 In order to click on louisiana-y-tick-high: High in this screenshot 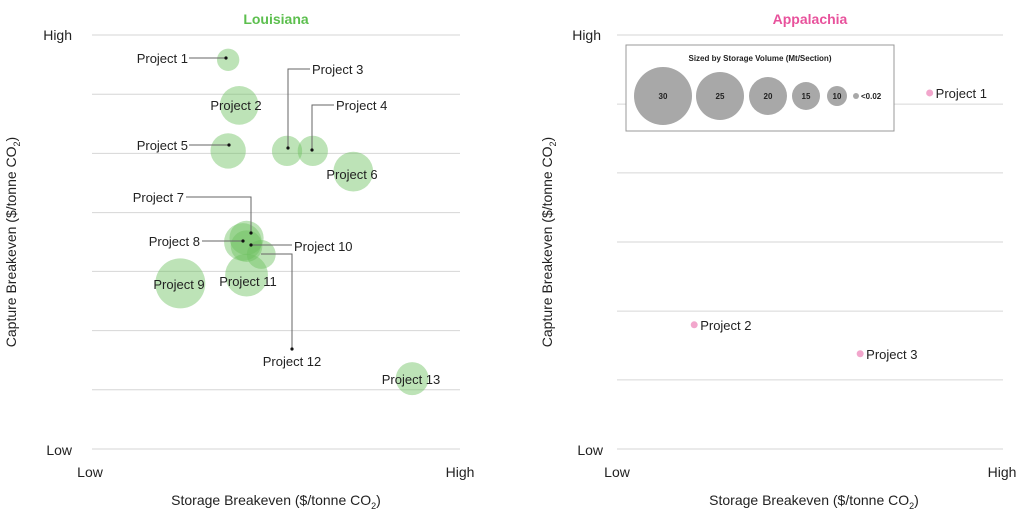, I will do `click(57, 35)`.